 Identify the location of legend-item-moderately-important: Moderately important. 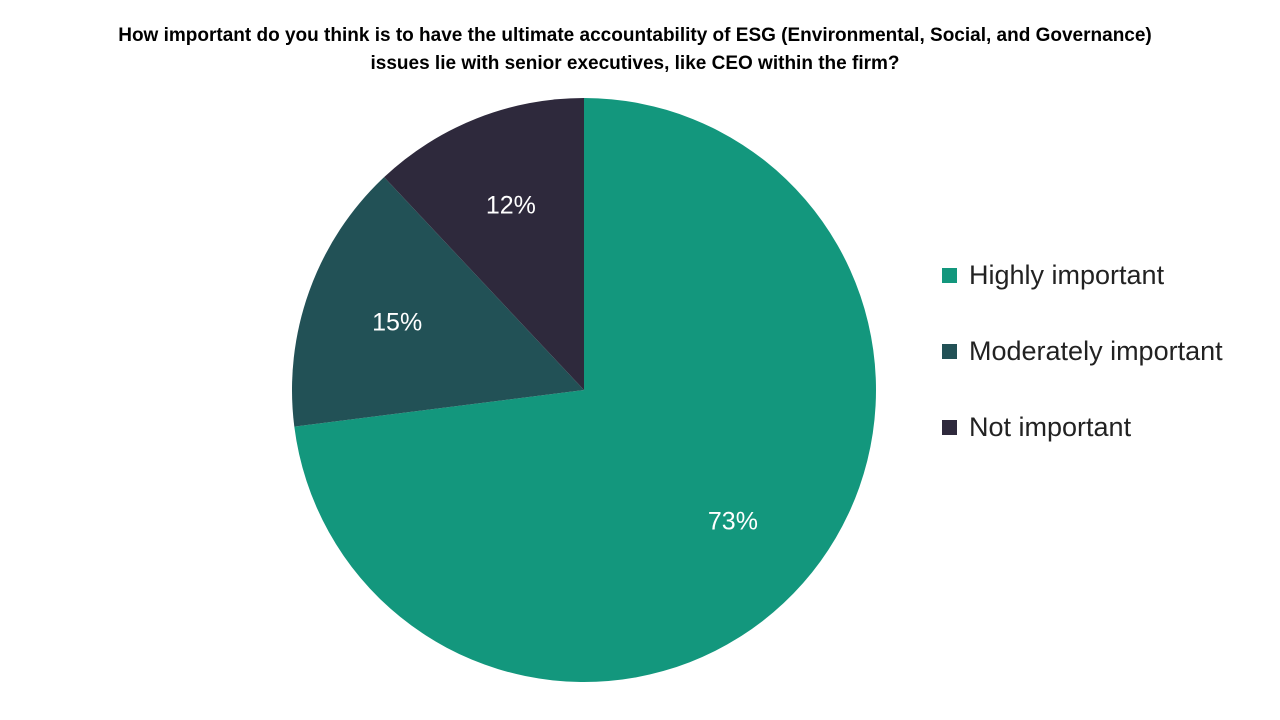
(1082, 351).